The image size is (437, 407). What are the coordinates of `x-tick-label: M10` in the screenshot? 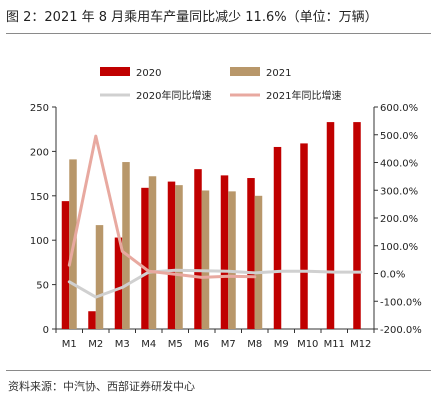 It's located at (307, 344).